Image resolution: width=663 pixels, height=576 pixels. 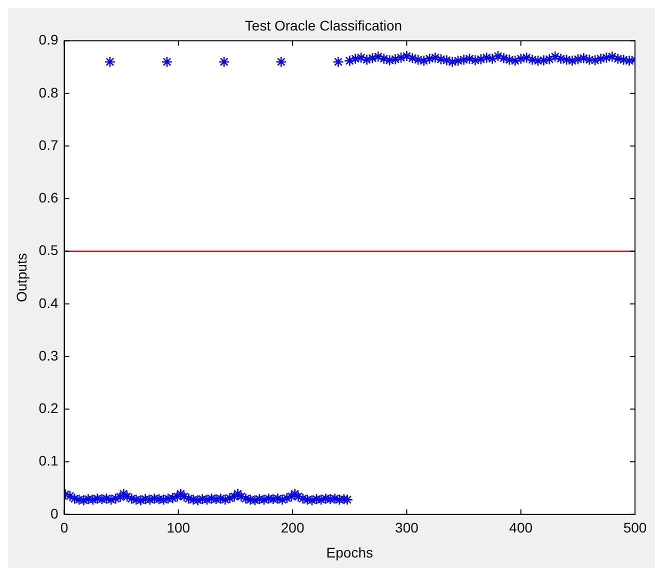 What do you see at coordinates (635, 528) in the screenshot?
I see `x-tick-label: 500` at bounding box center [635, 528].